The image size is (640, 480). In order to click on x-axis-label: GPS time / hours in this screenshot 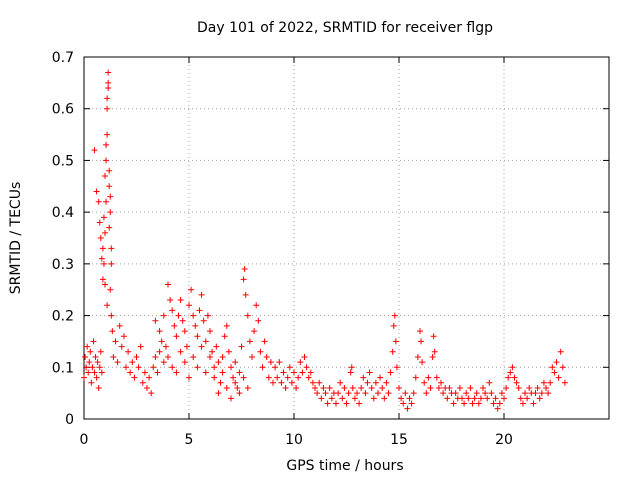, I will do `click(344, 466)`.